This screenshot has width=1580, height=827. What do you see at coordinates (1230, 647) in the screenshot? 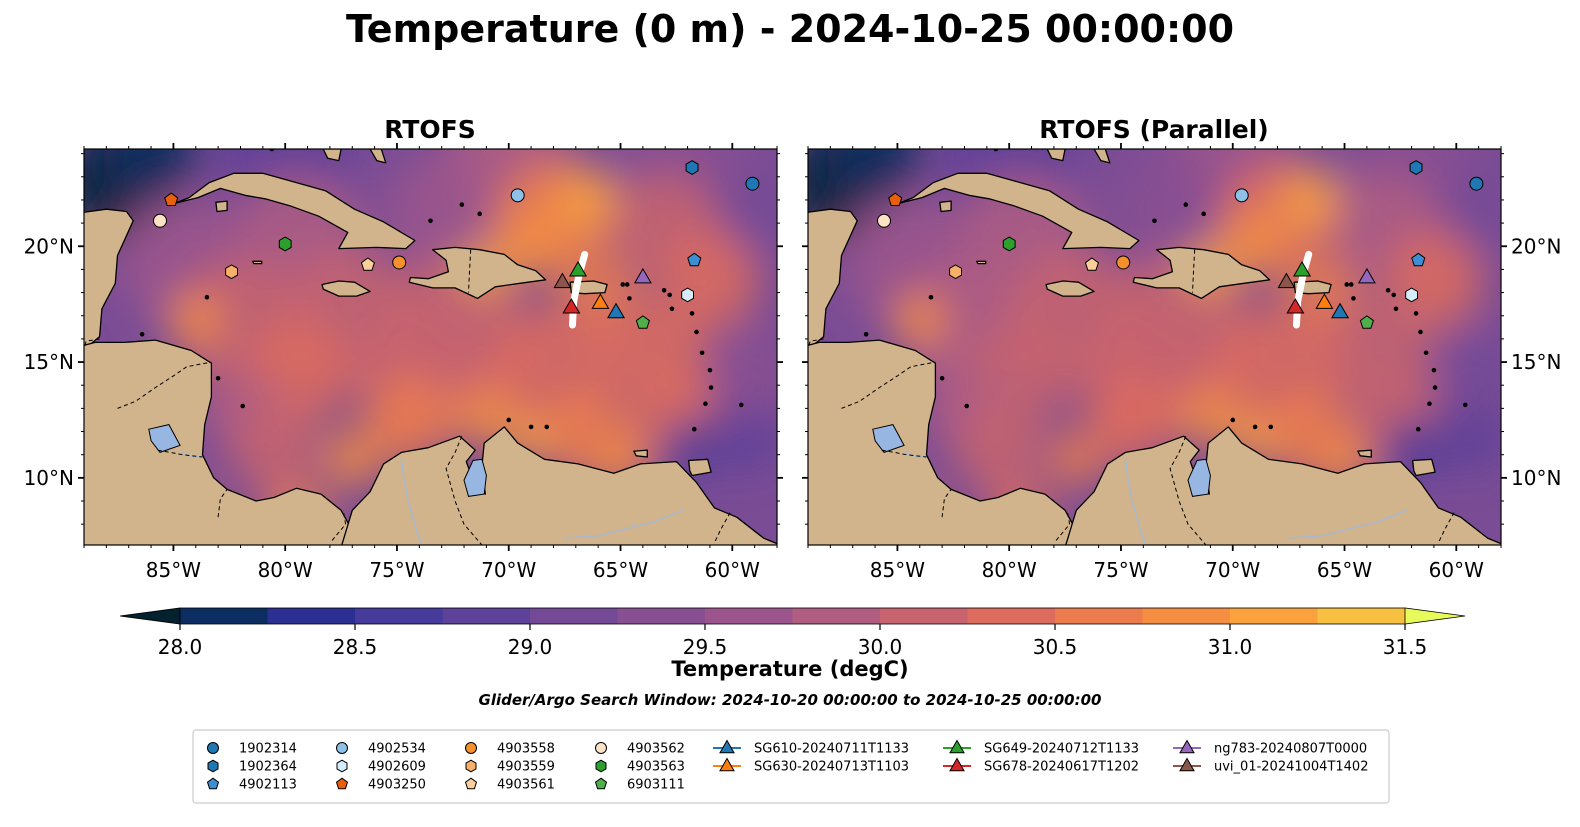
I see `colorbar-tick-label: 31.0` at bounding box center [1230, 647].